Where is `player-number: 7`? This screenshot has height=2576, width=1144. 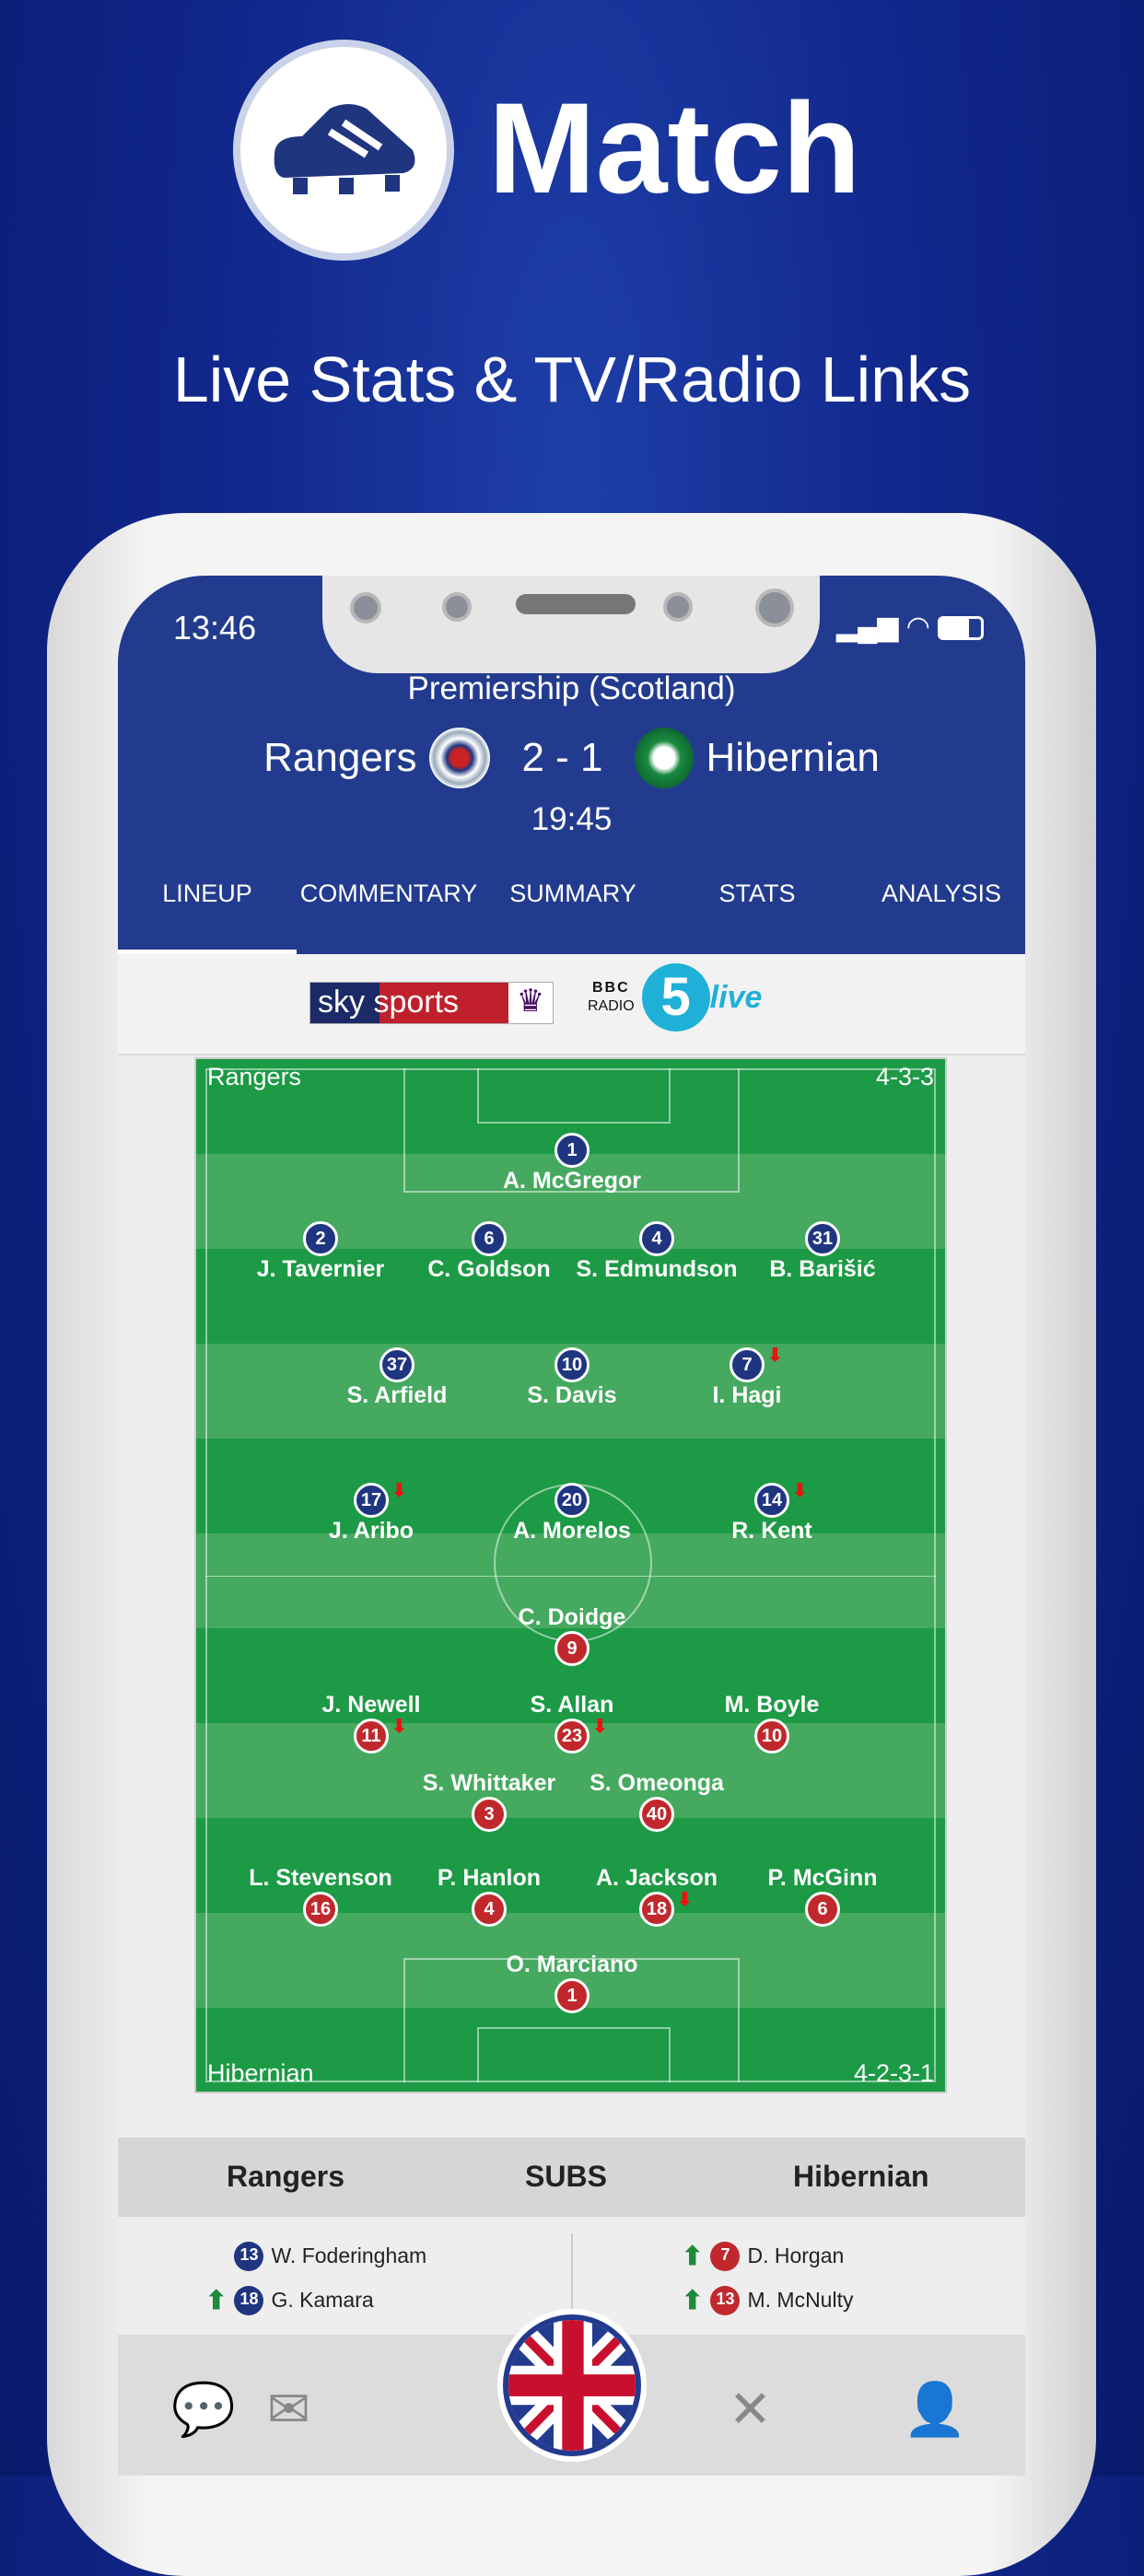
player-number: 7 is located at coordinates (747, 1364).